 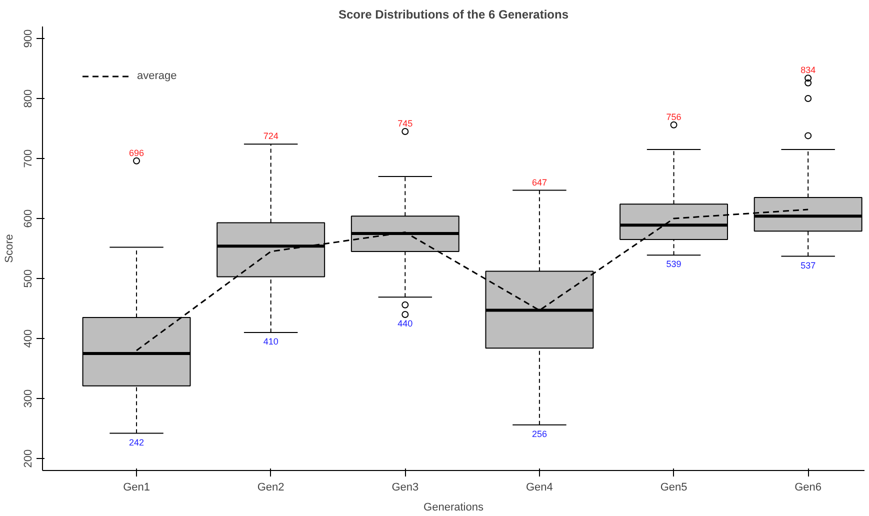 What do you see at coordinates (405, 323) in the screenshot?
I see `annotation: 440` at bounding box center [405, 323].